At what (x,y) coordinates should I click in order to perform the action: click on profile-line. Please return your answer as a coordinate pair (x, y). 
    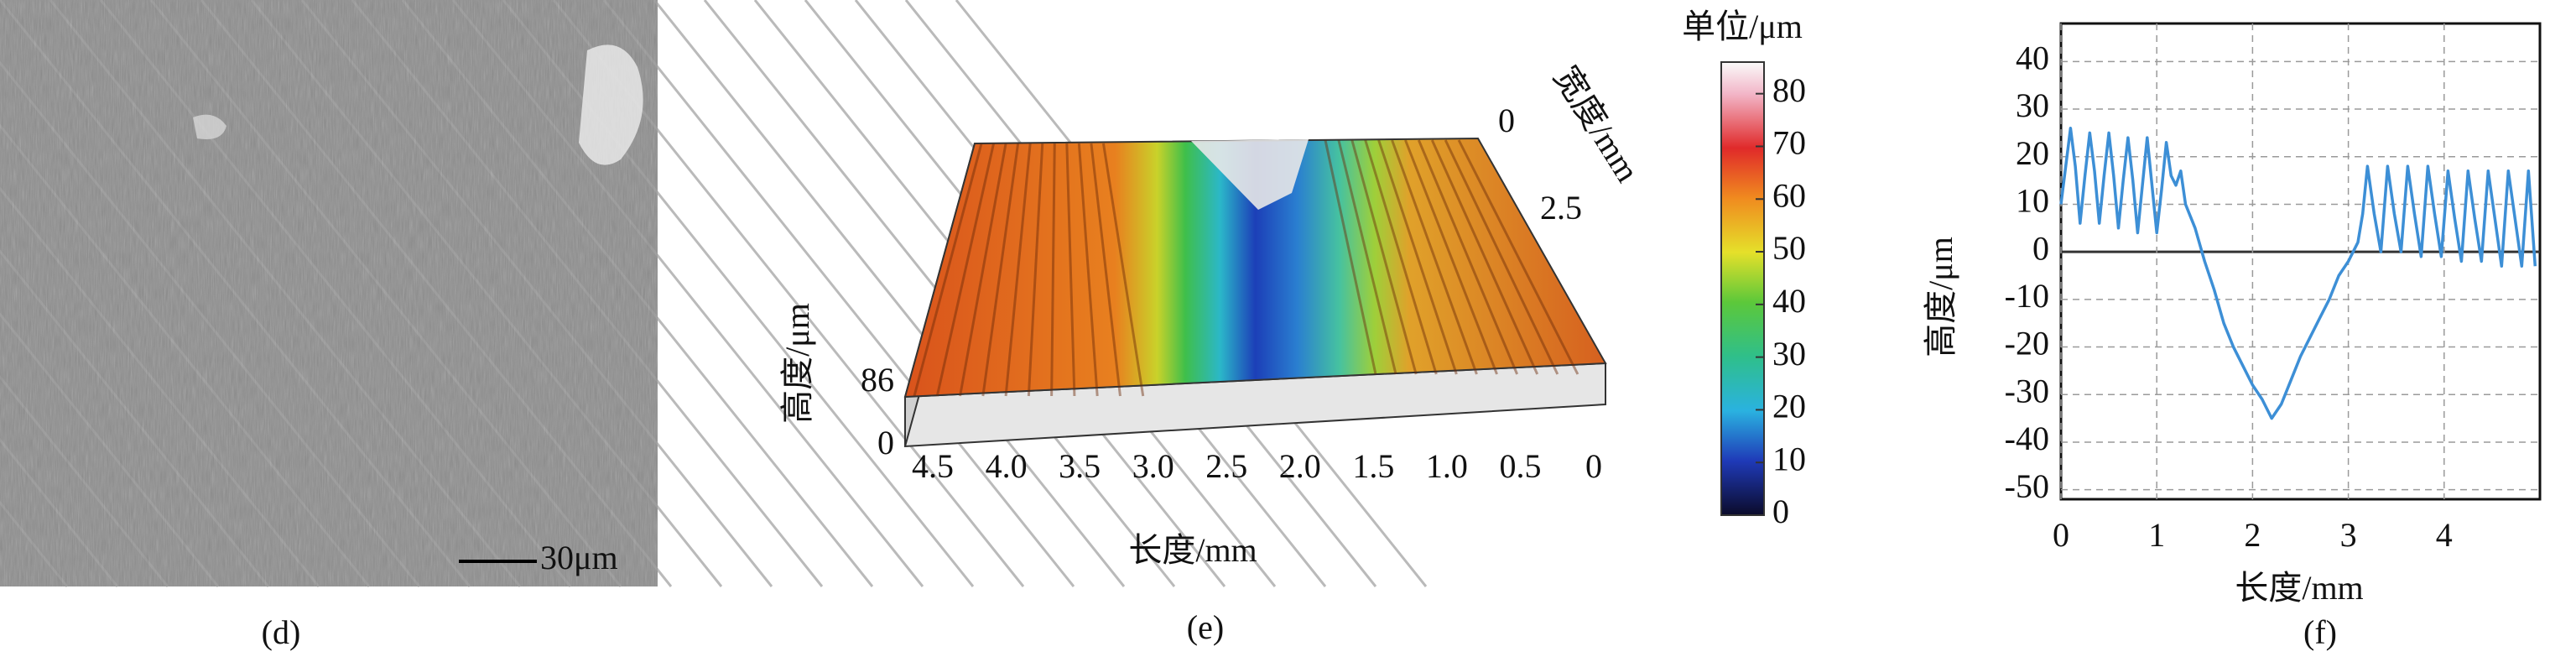
    Looking at the image, I should click on (2298, 273).